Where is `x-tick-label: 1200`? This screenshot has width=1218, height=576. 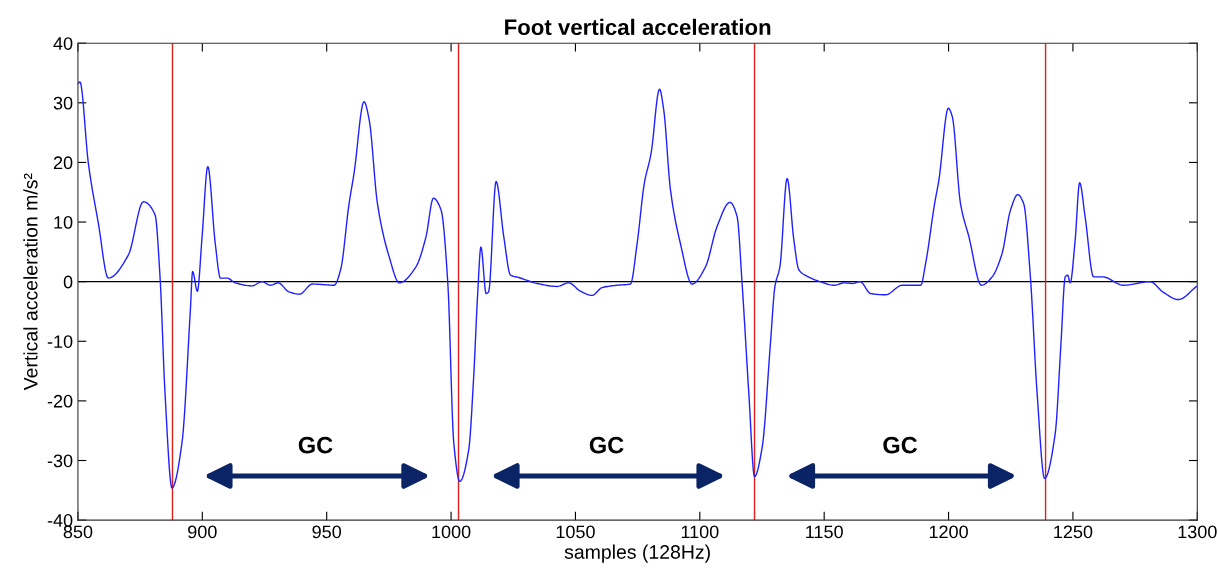 x-tick-label: 1200 is located at coordinates (948, 532).